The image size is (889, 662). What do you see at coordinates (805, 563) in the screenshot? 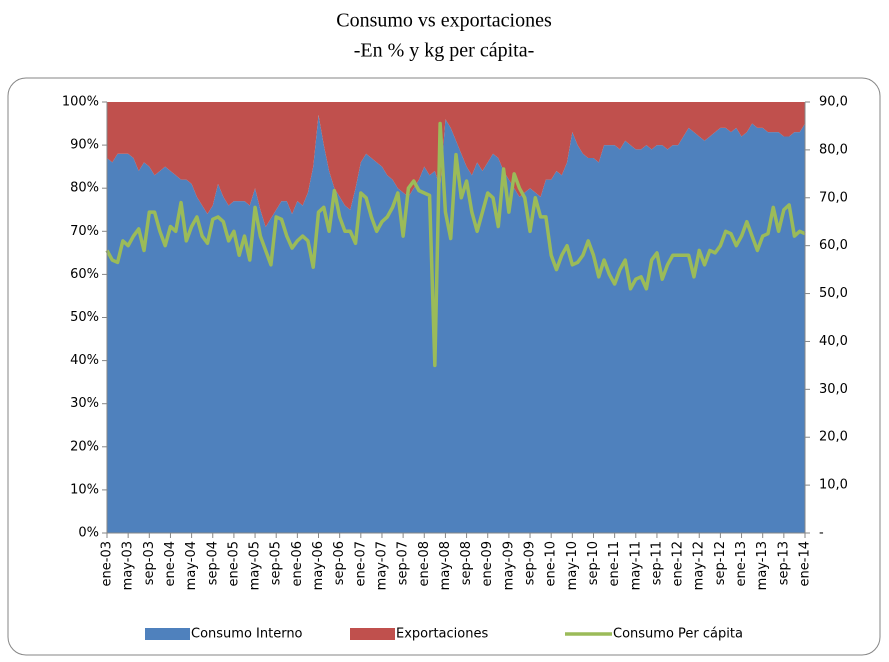
I see `x-tick-label: ene-14` at bounding box center [805, 563].